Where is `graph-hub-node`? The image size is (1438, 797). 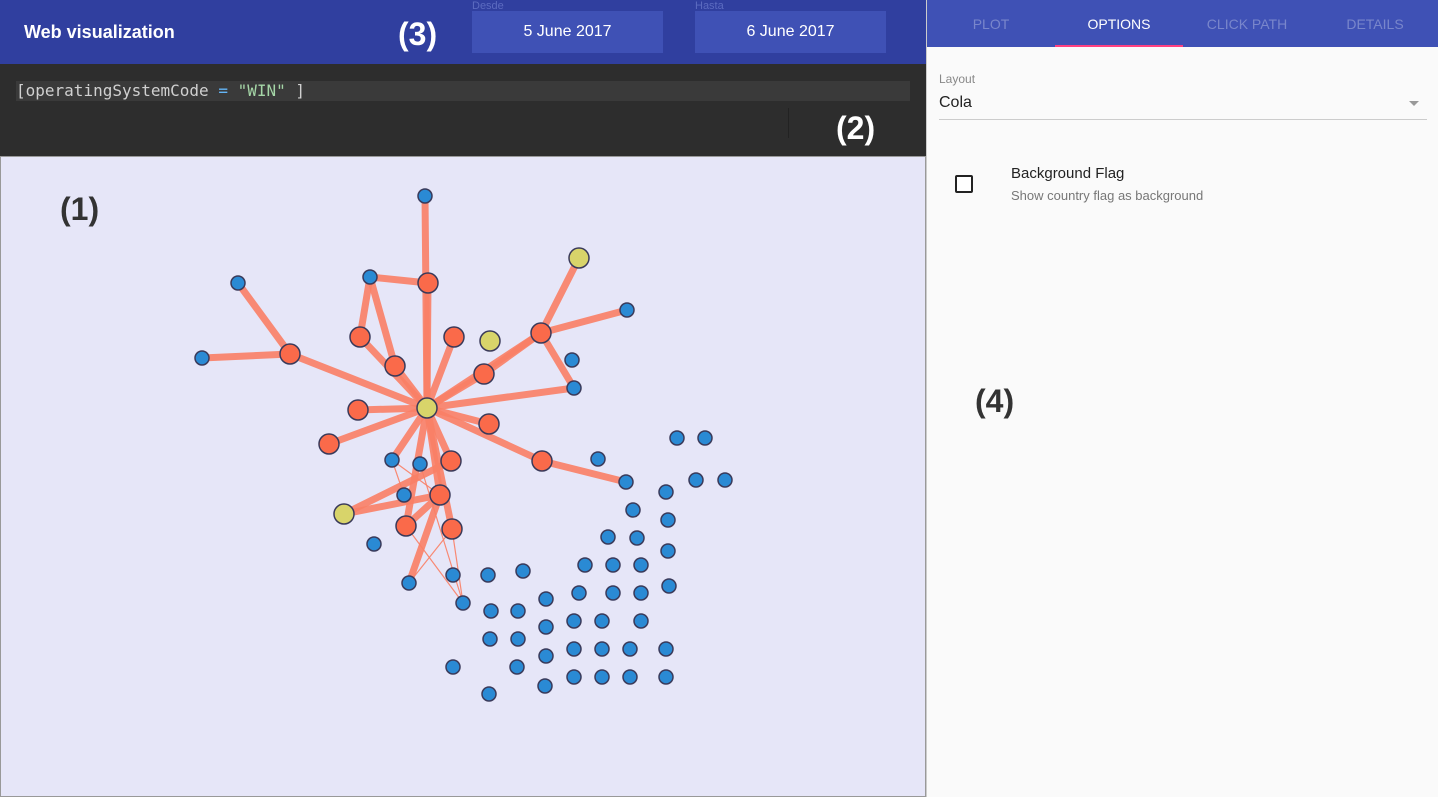 graph-hub-node is located at coordinates (427, 408).